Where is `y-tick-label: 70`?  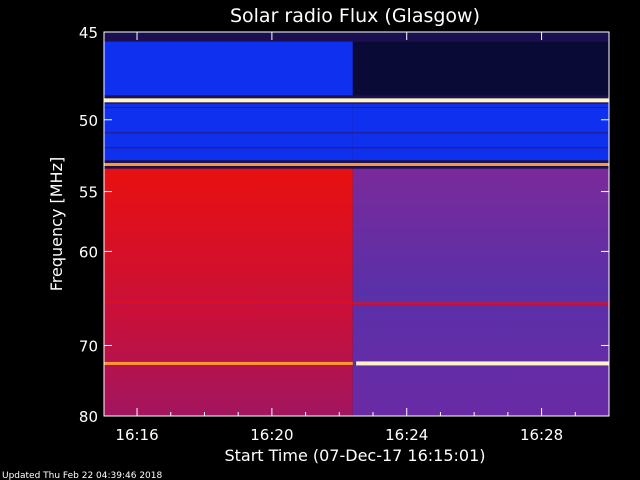
y-tick-label: 70 is located at coordinates (88, 346).